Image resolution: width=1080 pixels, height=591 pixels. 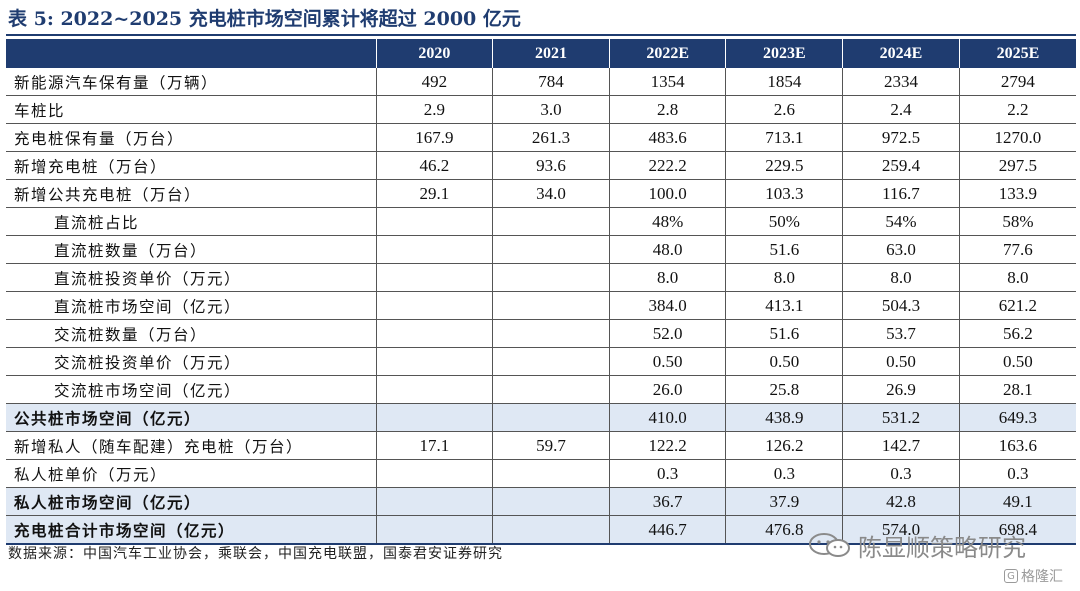 I want to click on table-cell: 2334, so click(x=901, y=82).